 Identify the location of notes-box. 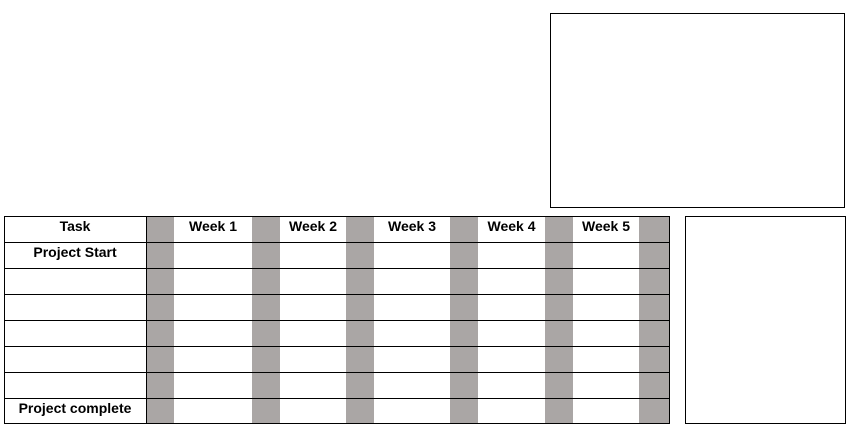
(765, 320).